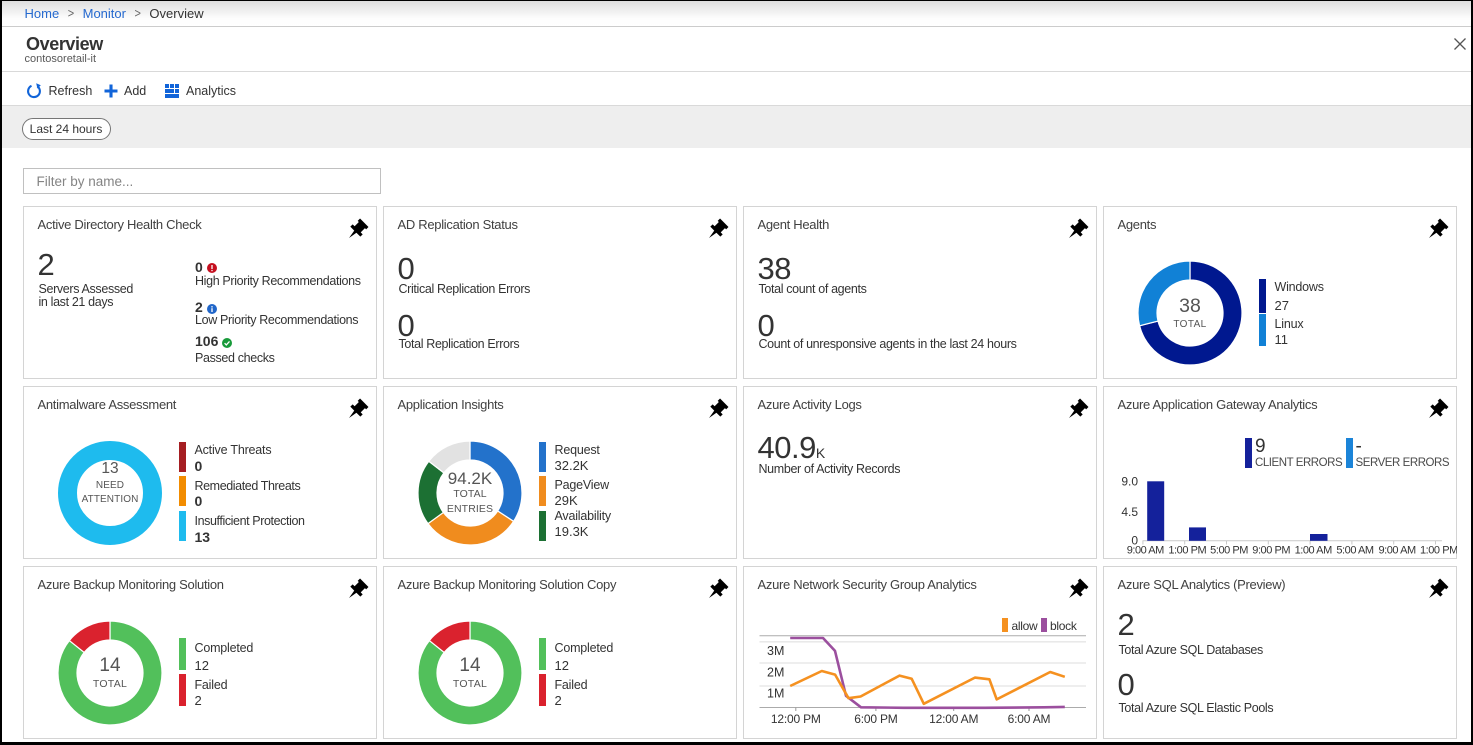  What do you see at coordinates (775, 651) in the screenshot?
I see `svg-text: 3M` at bounding box center [775, 651].